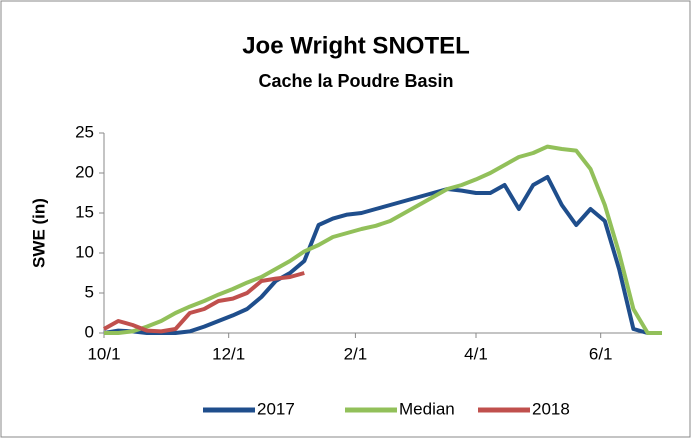 The height and width of the screenshot is (445, 692). What do you see at coordinates (276, 408) in the screenshot?
I see `legend-label: 2017` at bounding box center [276, 408].